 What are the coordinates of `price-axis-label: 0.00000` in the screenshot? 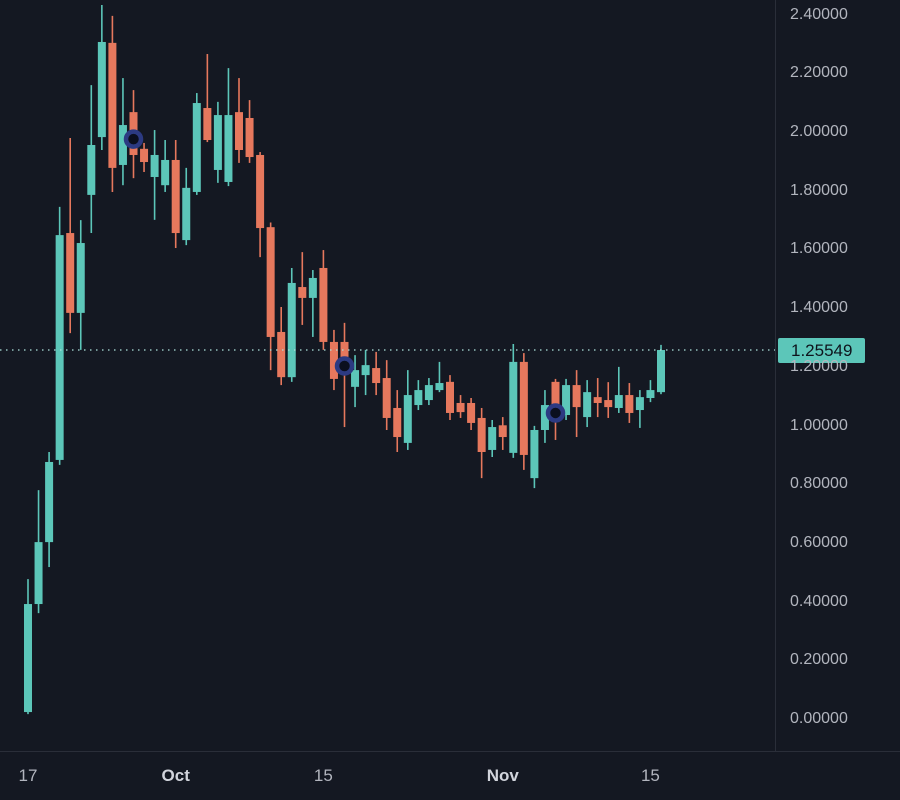 It's located at (819, 718).